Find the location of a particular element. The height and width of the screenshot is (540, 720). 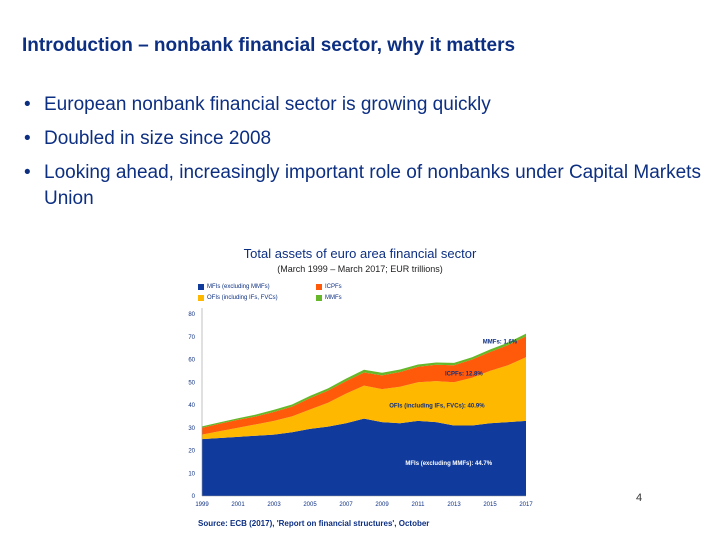

x-tick-label: 2007 is located at coordinates (346, 505).